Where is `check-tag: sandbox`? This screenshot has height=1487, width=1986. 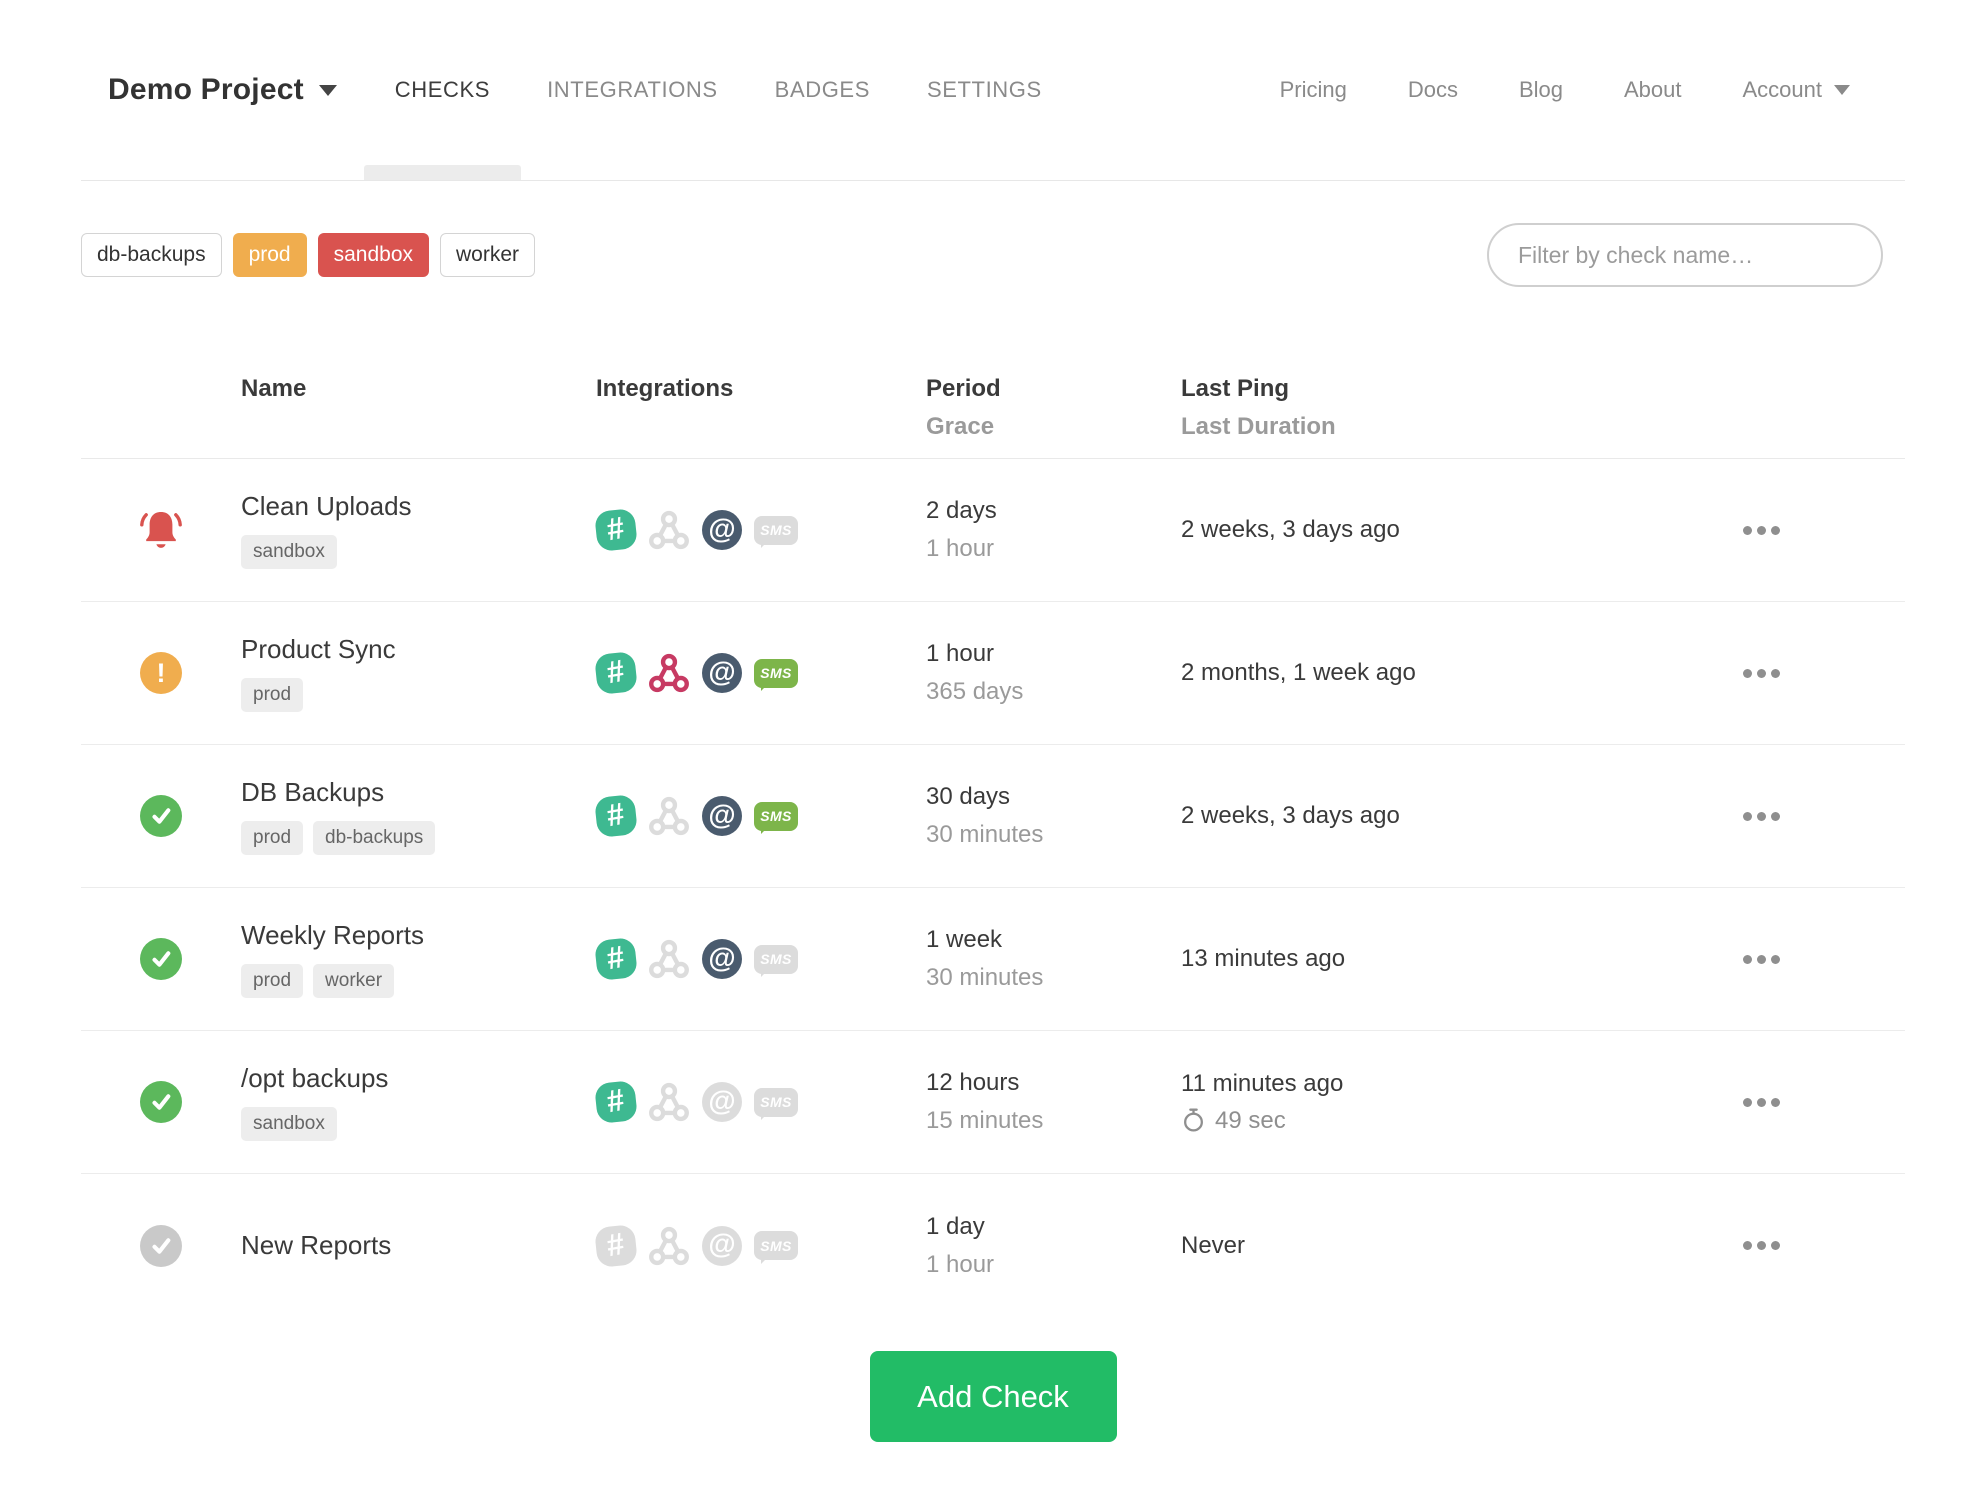
check-tag: sandbox is located at coordinates (289, 1124).